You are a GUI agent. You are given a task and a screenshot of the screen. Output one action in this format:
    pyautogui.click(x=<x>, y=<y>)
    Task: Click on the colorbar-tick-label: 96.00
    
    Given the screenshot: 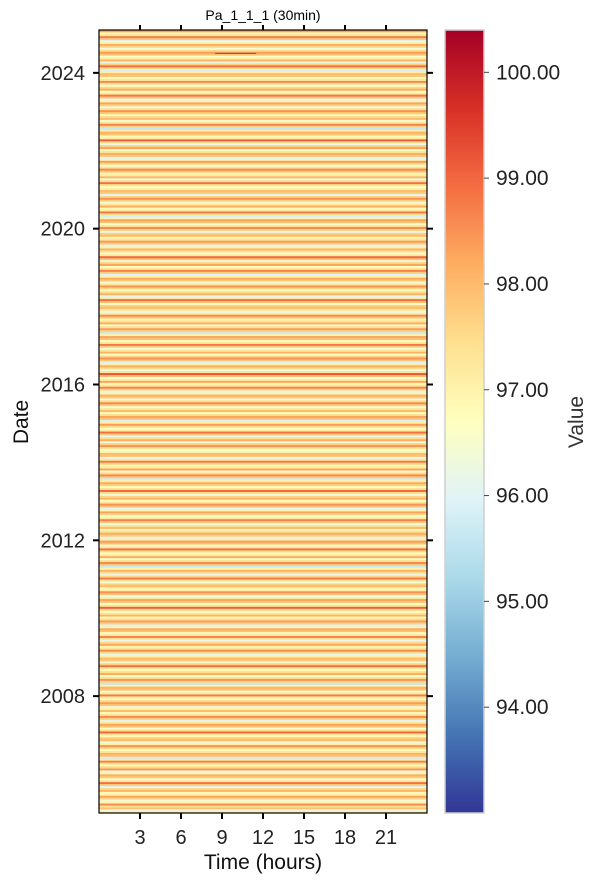 What is the action you would take?
    pyautogui.click(x=522, y=496)
    